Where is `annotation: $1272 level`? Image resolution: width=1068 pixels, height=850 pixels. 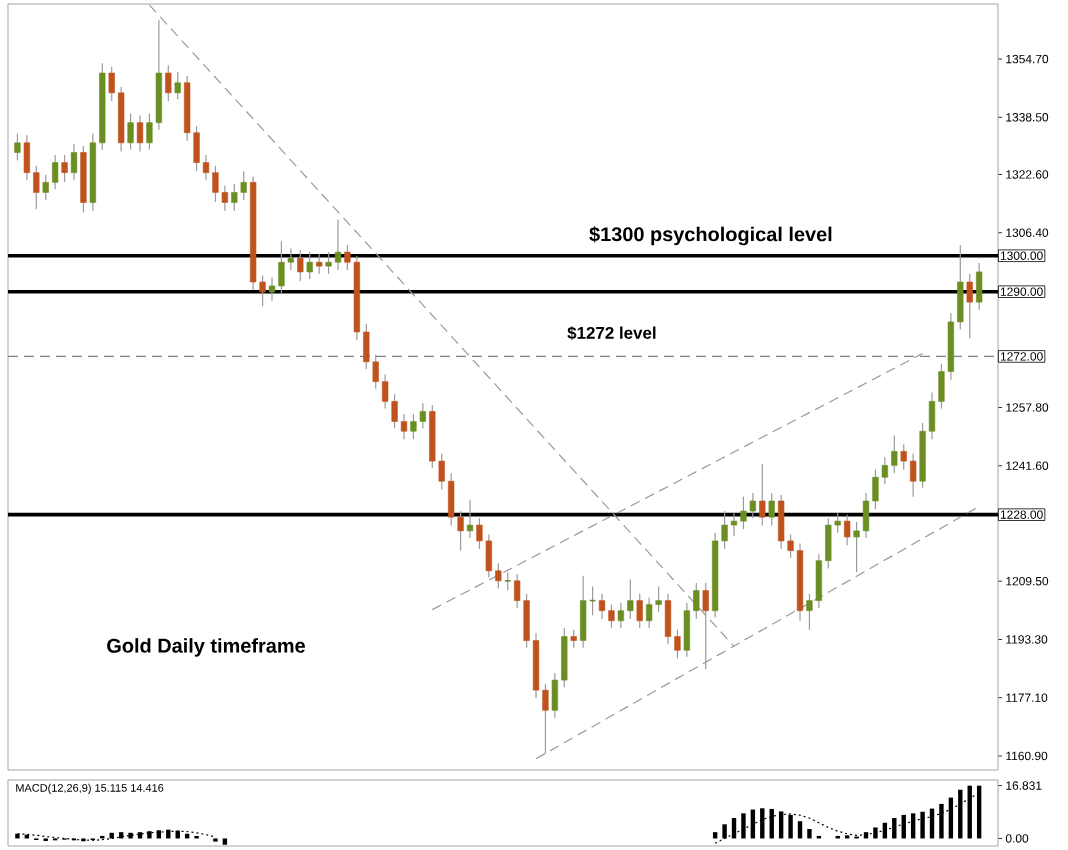
annotation: $1272 level is located at coordinates (611, 333).